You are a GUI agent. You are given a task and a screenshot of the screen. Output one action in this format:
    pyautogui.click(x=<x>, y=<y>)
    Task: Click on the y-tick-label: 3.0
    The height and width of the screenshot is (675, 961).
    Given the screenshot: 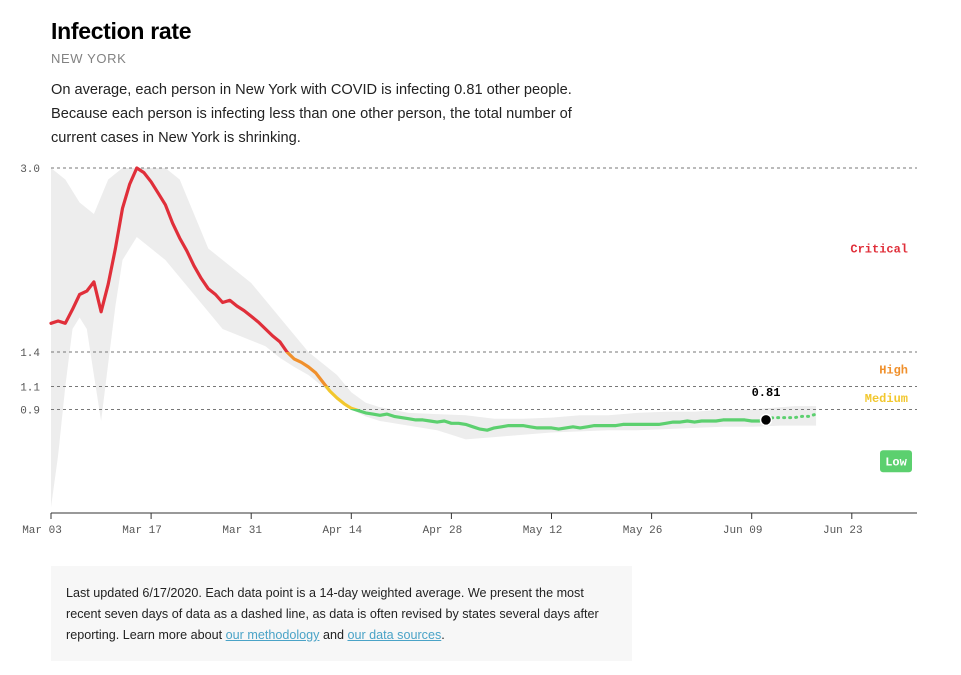 What is the action you would take?
    pyautogui.click(x=30, y=170)
    